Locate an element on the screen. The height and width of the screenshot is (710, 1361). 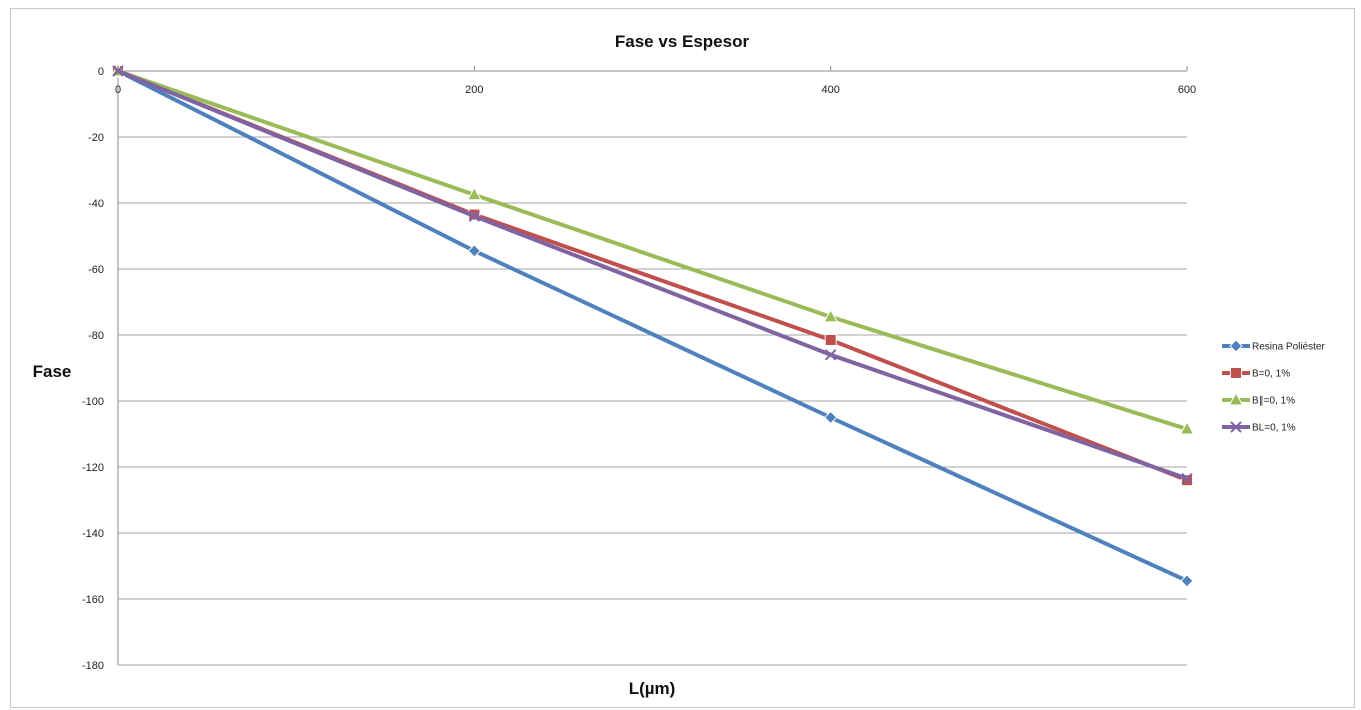
legend-label: Resina Poliéster is located at coordinates (1288, 347).